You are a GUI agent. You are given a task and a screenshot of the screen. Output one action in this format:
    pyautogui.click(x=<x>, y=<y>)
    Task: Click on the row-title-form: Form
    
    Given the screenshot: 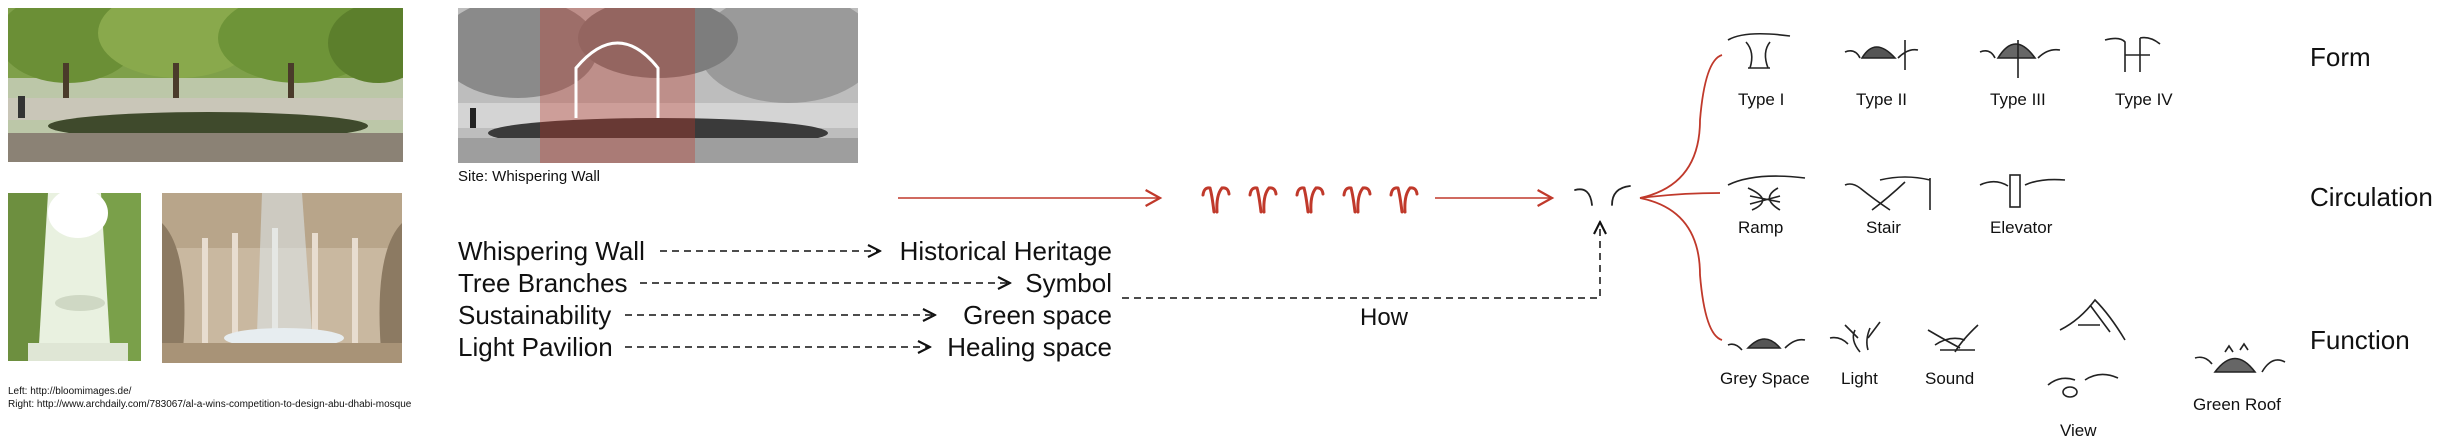 What is the action you would take?
    pyautogui.click(x=2340, y=57)
    